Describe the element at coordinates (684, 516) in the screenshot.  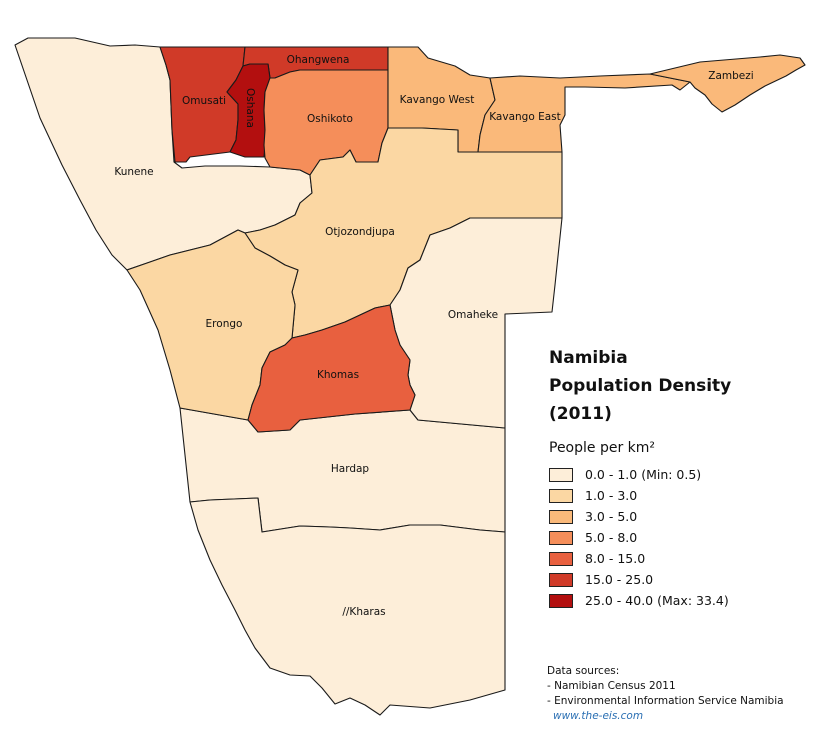
I see `legend-item: 3.0 - 5.0` at that location.